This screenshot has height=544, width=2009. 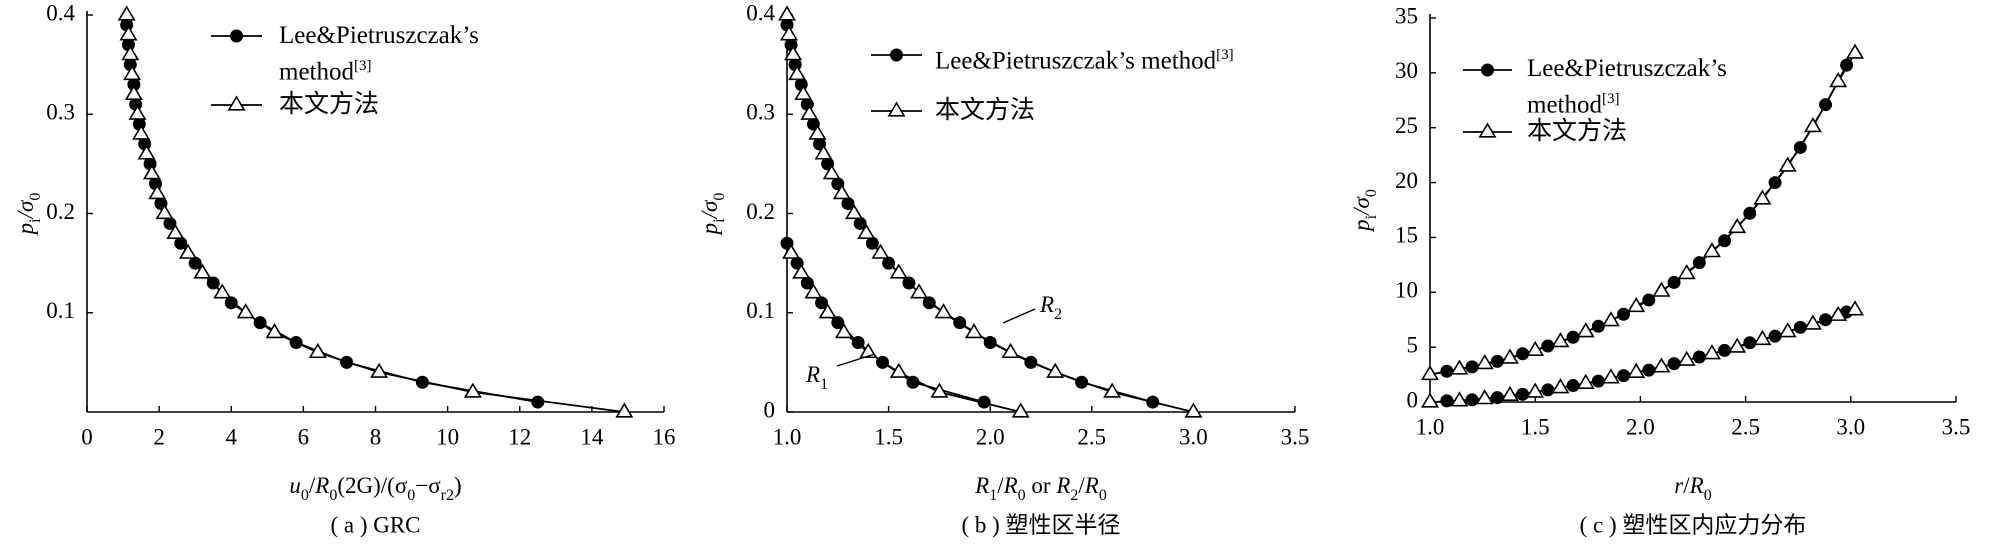 I want to click on y-tick-label: 0.3, so click(x=760, y=112).